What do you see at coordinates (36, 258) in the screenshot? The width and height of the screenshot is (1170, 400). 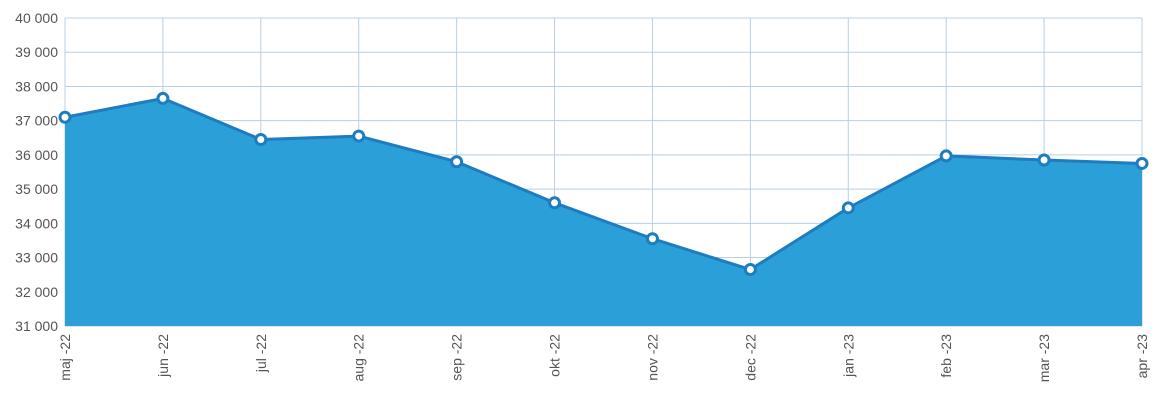 I see `y-tick-label: 33 000` at bounding box center [36, 258].